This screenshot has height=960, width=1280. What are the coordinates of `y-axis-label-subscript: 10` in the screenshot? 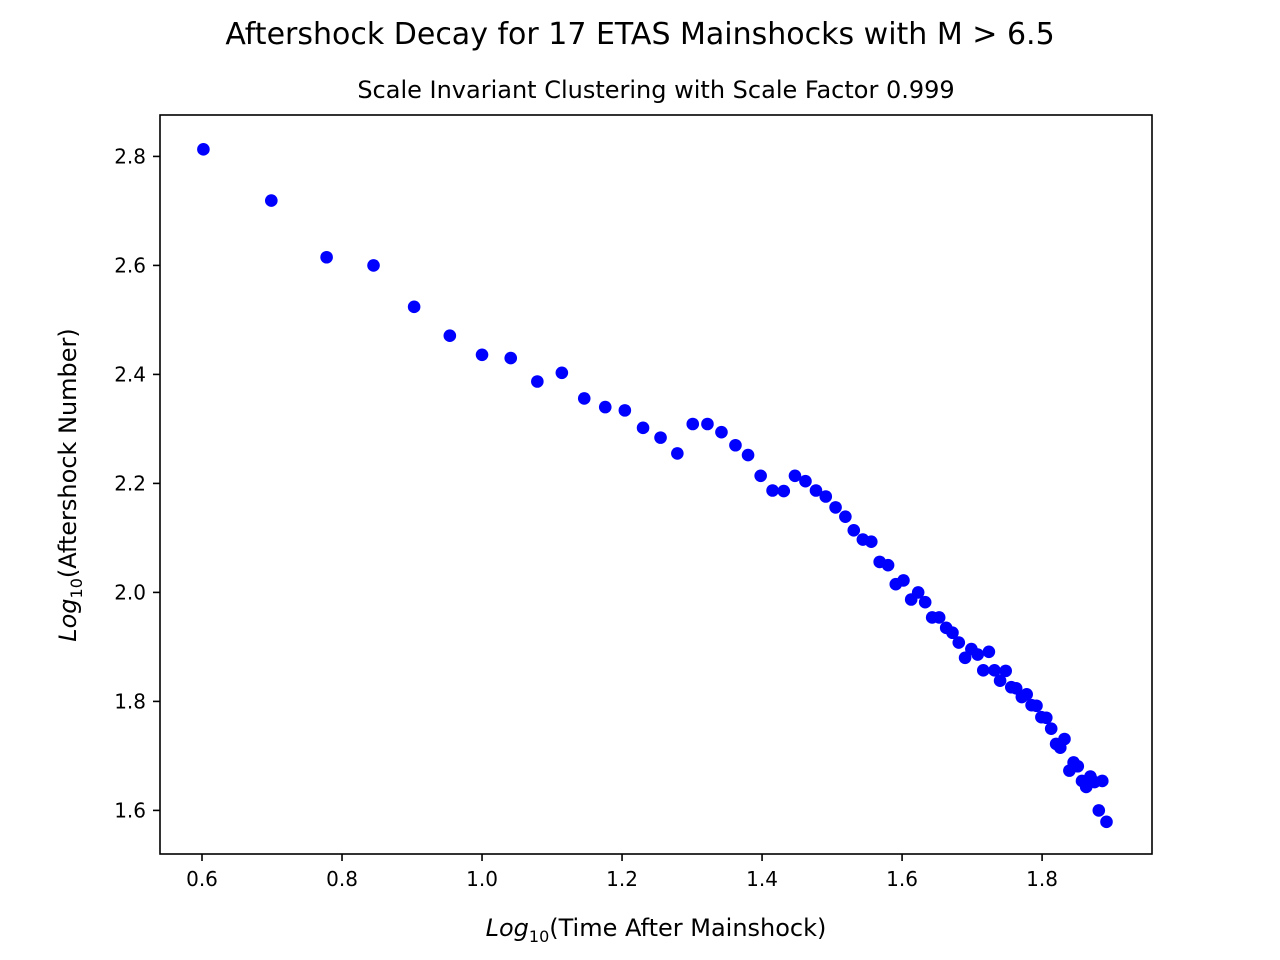 It's located at (76, 588).